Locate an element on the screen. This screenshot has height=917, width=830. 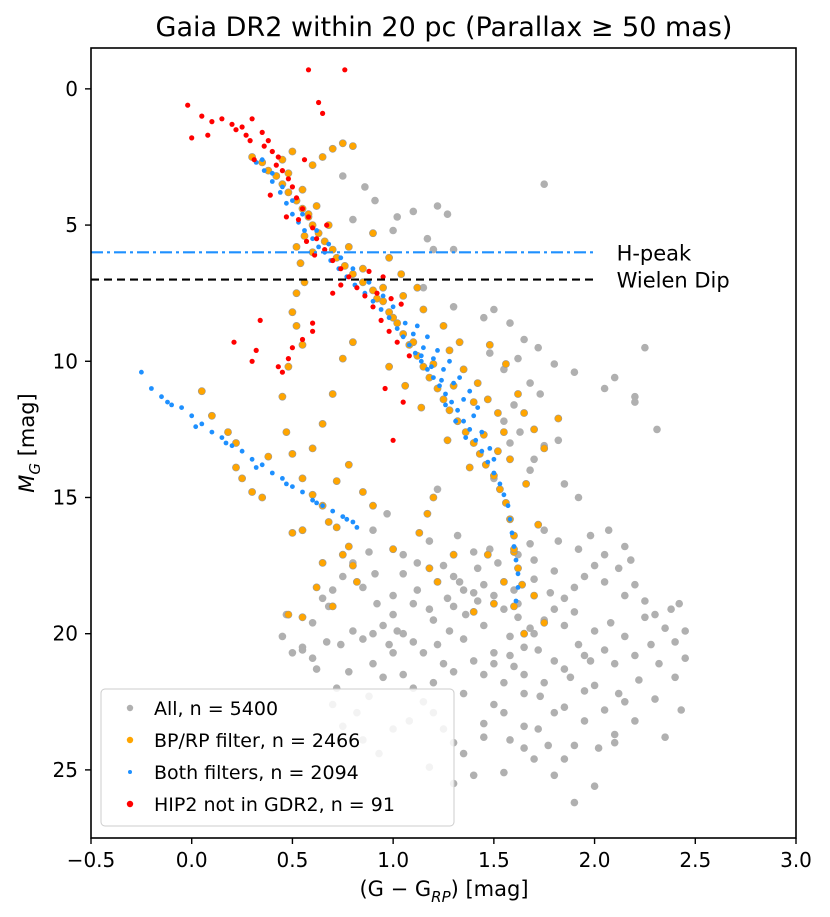
x-tick-label: 1.0 is located at coordinates (393, 860).